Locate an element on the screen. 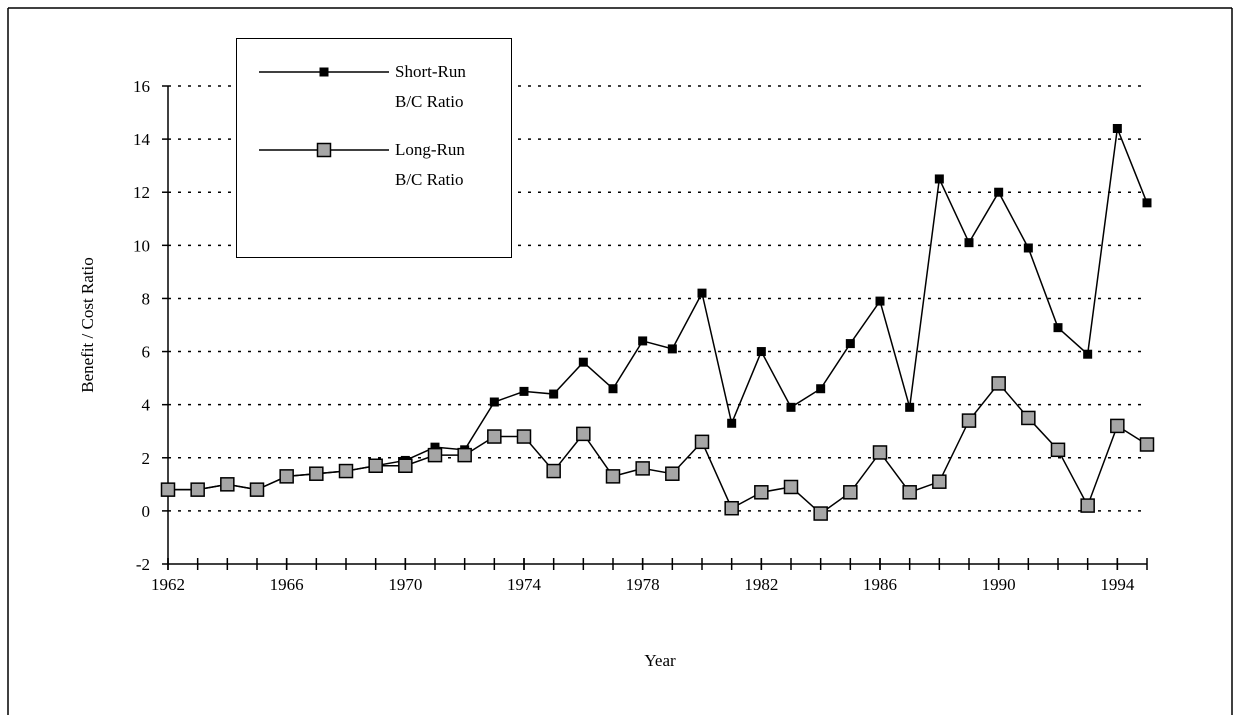 This screenshot has width=1241, height=720. y-tick-label: 8 is located at coordinates (146, 298).